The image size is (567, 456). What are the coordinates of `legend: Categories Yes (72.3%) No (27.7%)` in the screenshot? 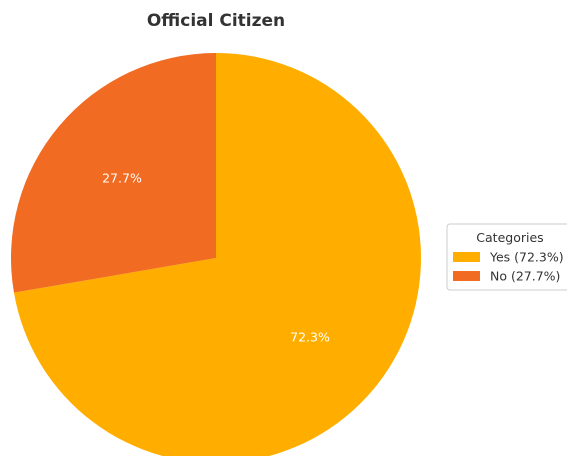 It's located at (506, 257).